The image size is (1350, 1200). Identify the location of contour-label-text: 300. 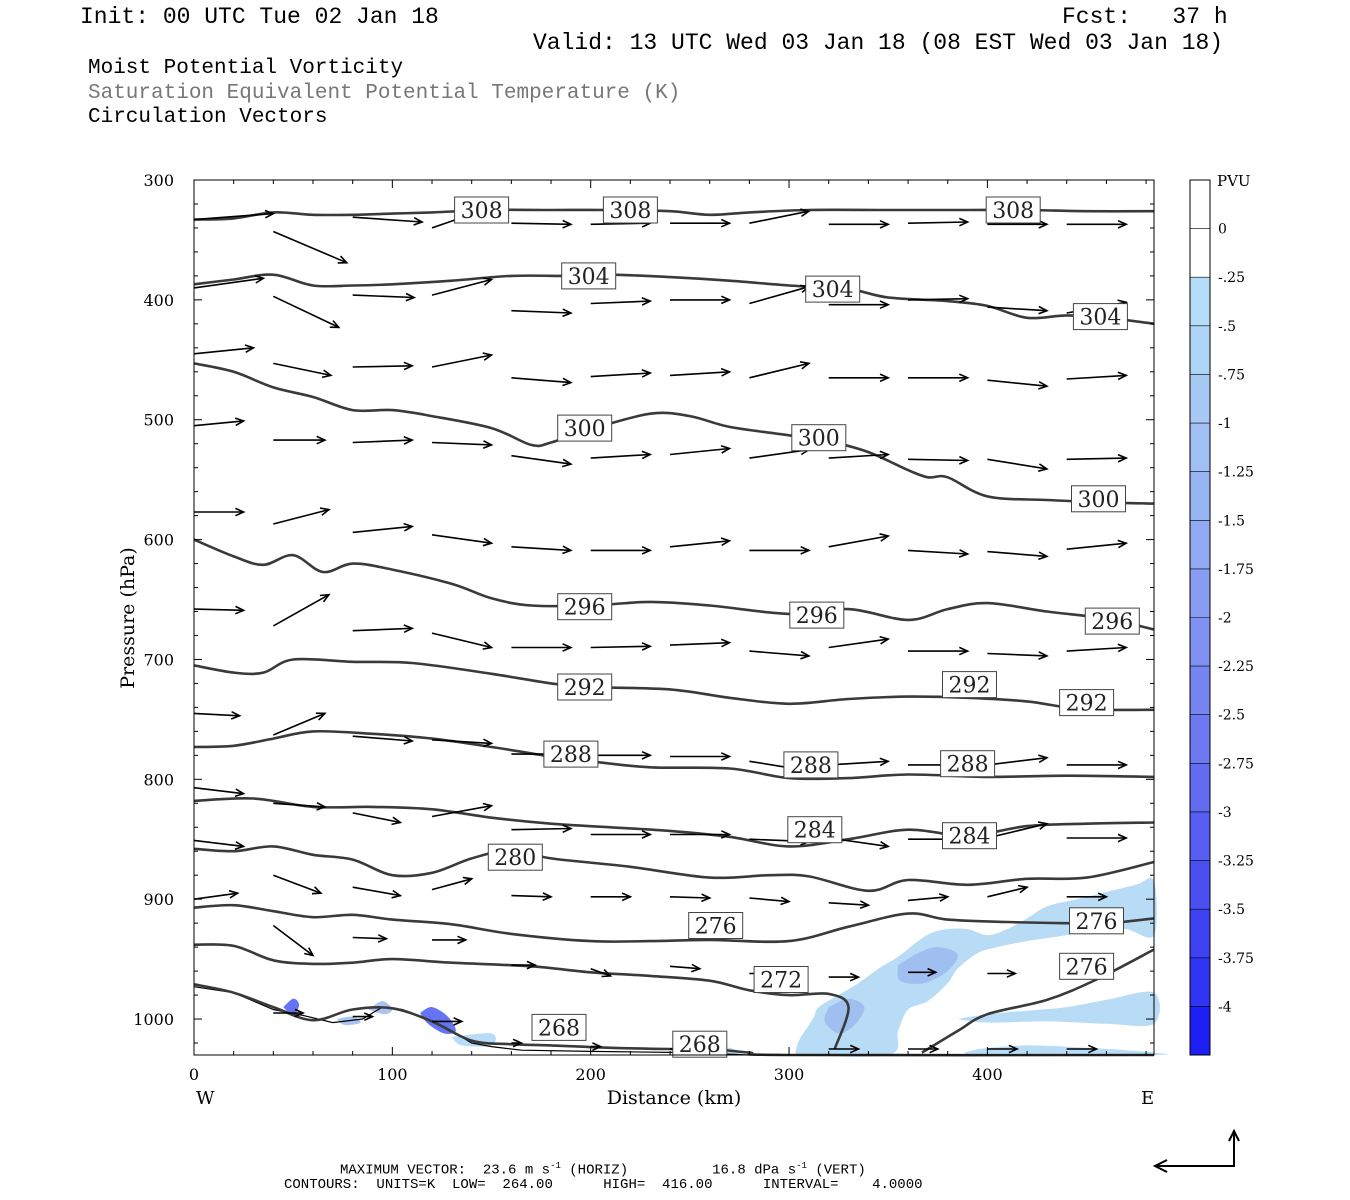
(819, 439).